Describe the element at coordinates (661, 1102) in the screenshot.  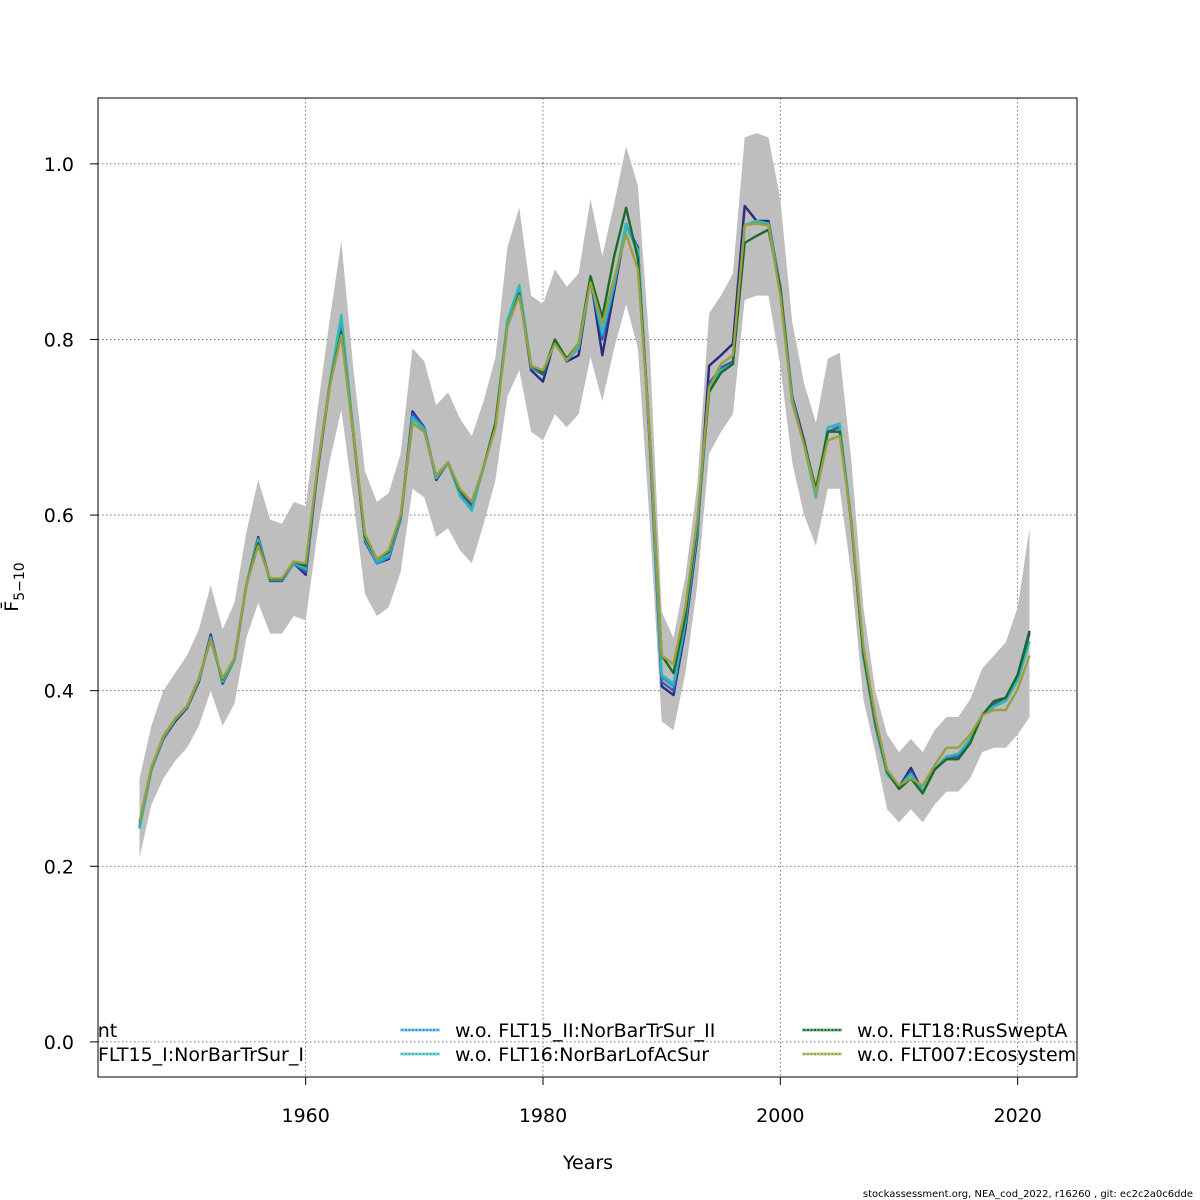
I see `x-axis: 1960 1980 2000 2020` at that location.